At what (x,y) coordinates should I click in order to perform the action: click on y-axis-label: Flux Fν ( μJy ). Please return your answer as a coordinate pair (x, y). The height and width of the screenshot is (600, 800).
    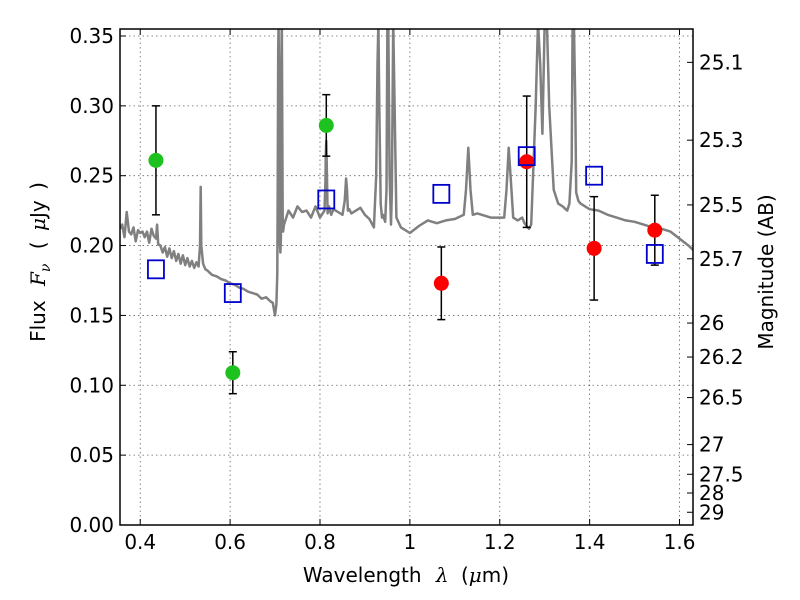
    Looking at the image, I should click on (40, 262).